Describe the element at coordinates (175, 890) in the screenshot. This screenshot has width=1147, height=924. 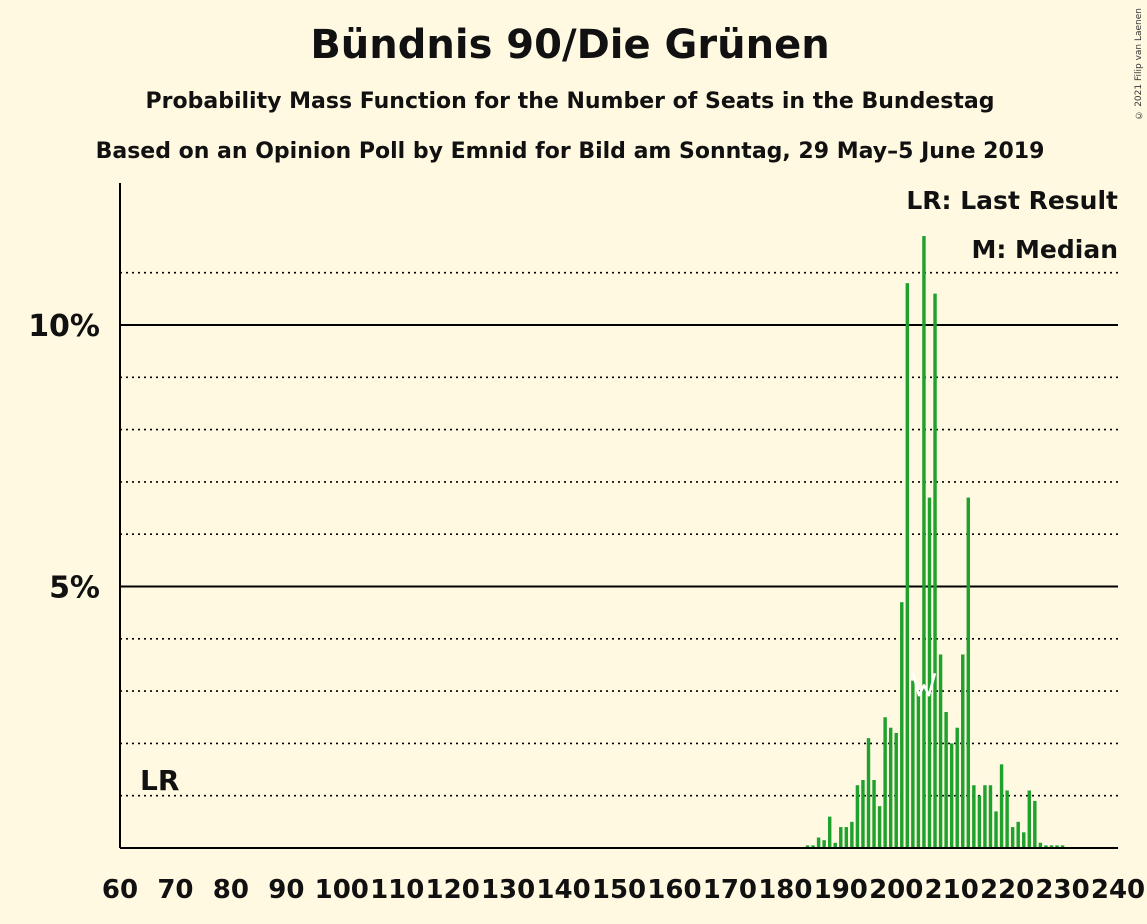
I see `x-tick-label: 70` at that location.